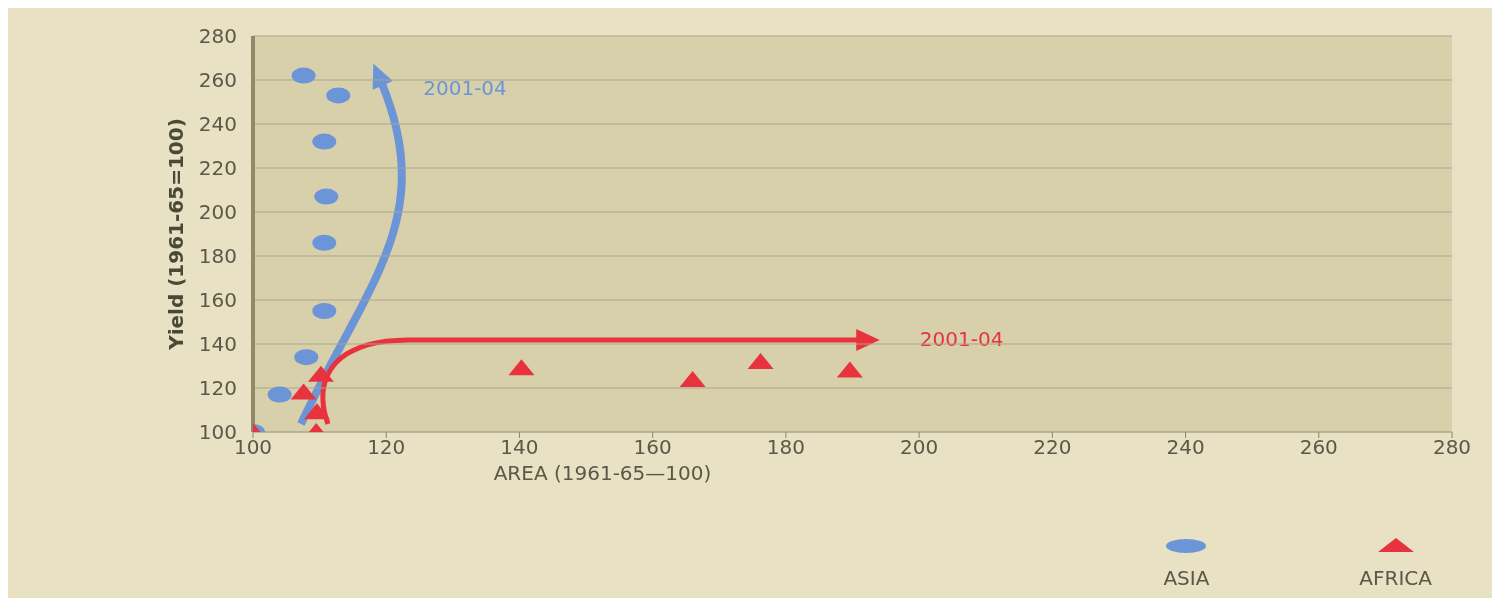 The height and width of the screenshot is (602, 1500). I want to click on x-tick-label: 240, so click(1185, 447).